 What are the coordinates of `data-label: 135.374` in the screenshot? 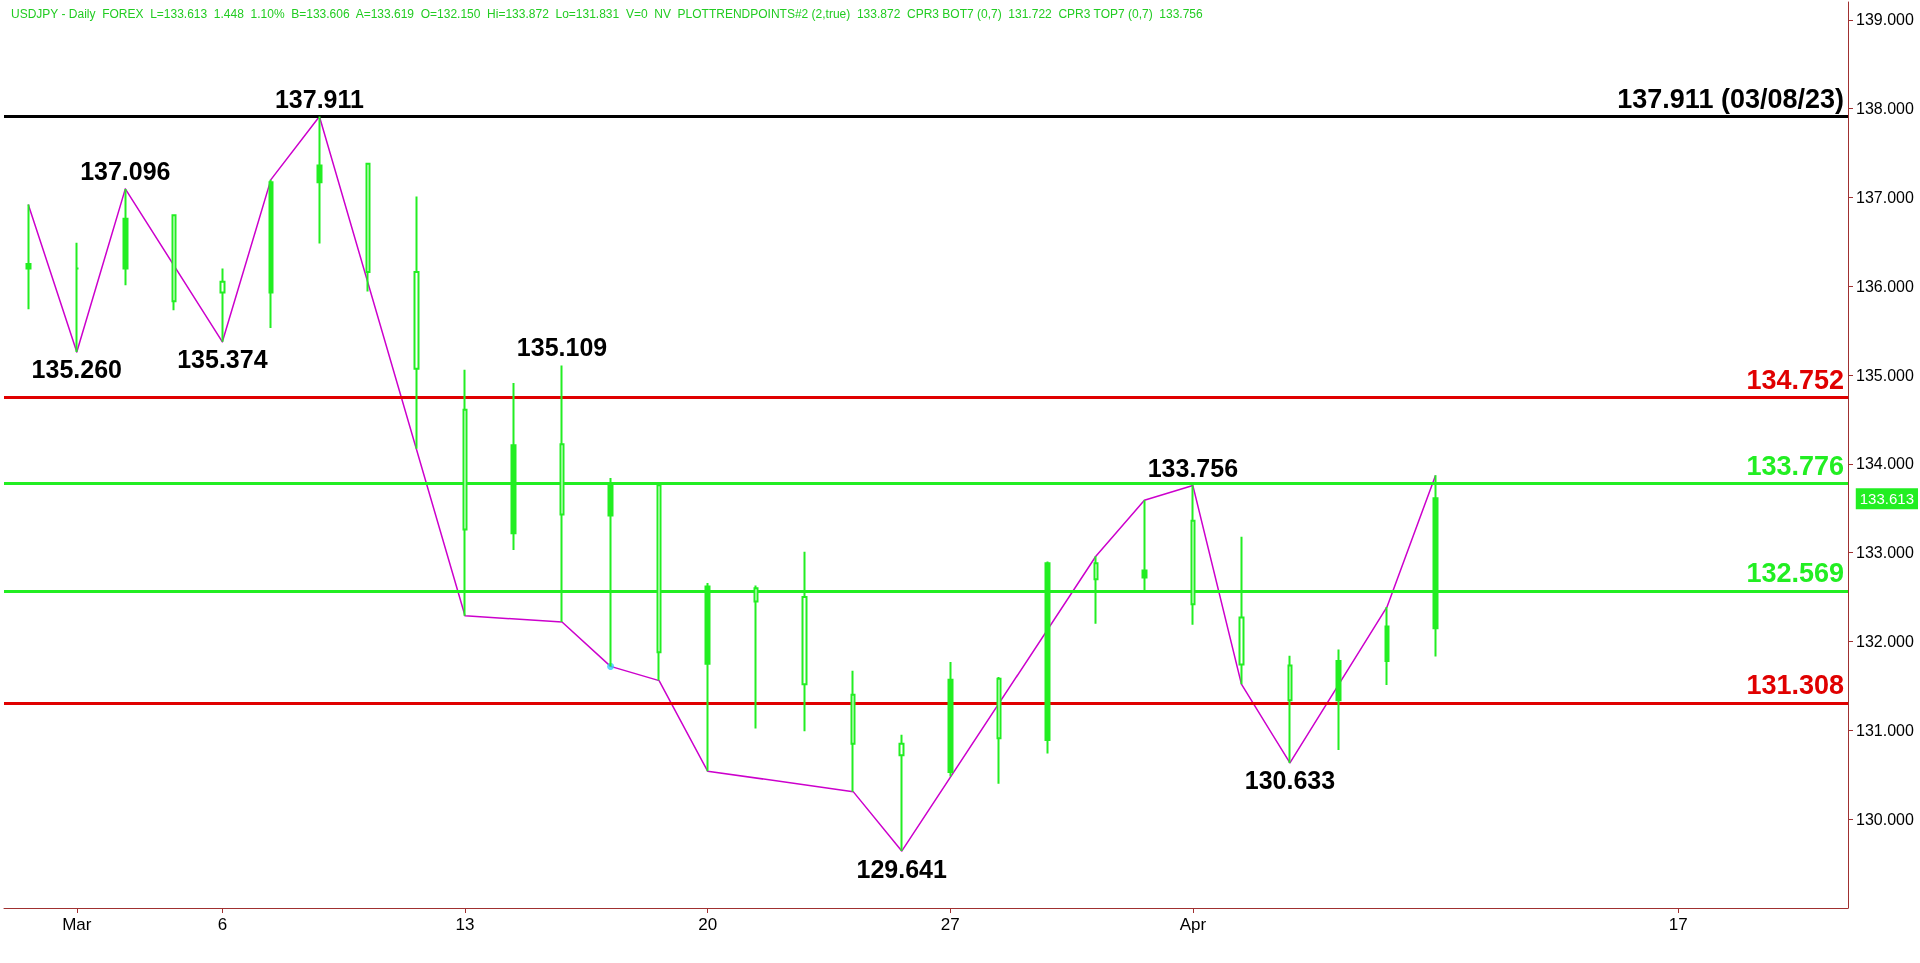 It's located at (222, 359).